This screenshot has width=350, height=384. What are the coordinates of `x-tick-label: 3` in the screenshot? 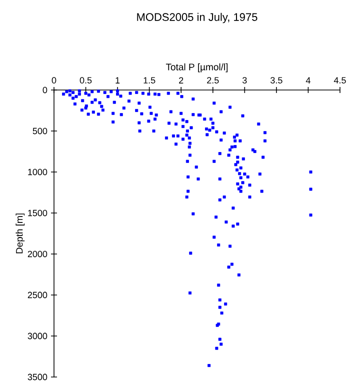 It's located at (244, 80).